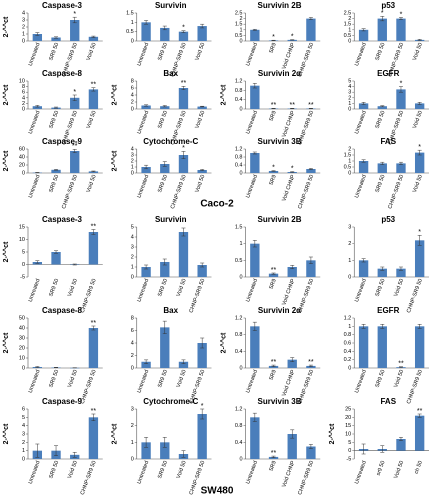 This screenshot has height=500, width=435. What do you see at coordinates (62, 219) in the screenshot?
I see `chart-title: Caspase-3` at bounding box center [62, 219].